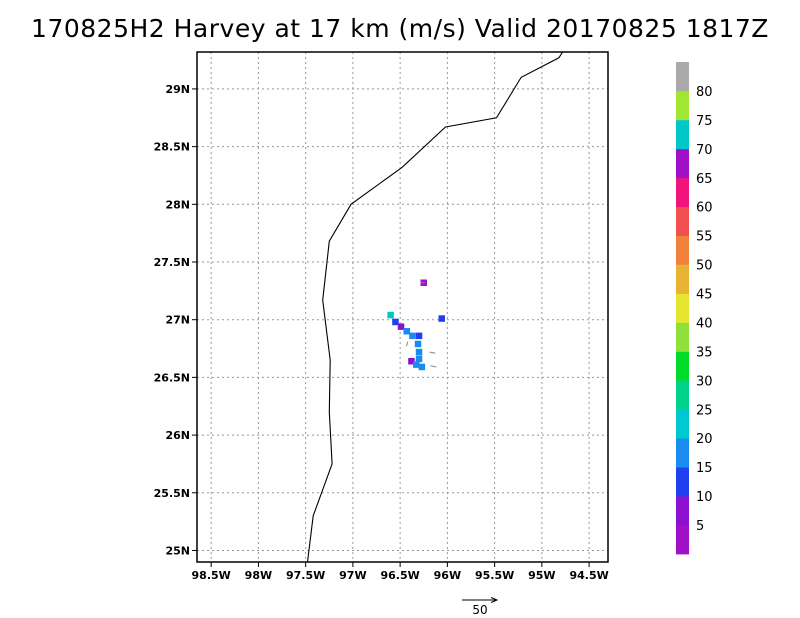  I want to click on lat-tick-label: 25N, so click(177, 550).